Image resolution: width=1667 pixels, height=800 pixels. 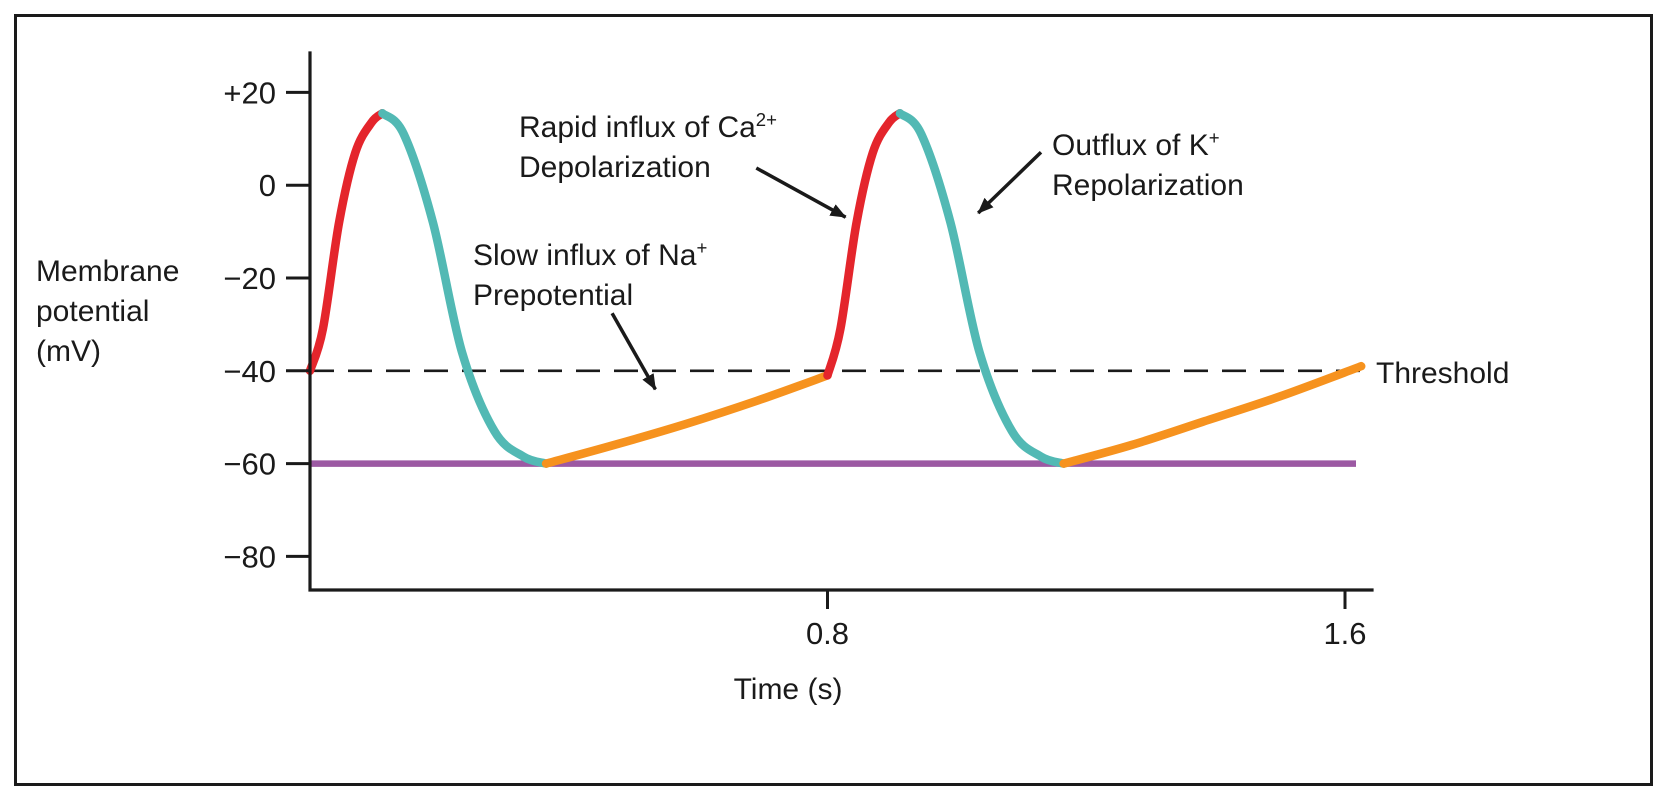 I want to click on annotation-ca-influx: Rapid influx of Ca2+ Depolarization, so click(x=648, y=144).